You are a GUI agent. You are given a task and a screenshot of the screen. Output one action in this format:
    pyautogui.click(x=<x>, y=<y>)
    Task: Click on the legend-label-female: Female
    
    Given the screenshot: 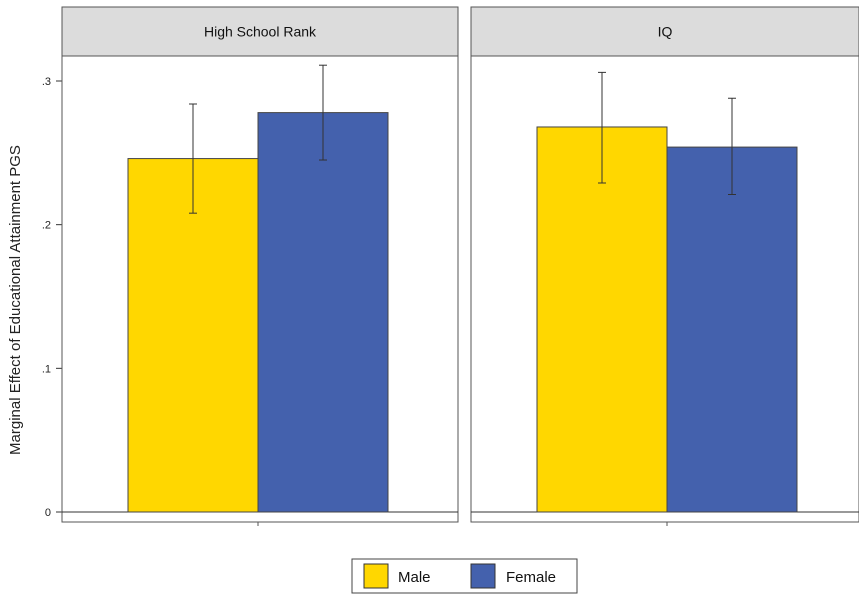 What is the action you would take?
    pyautogui.click(x=531, y=577)
    